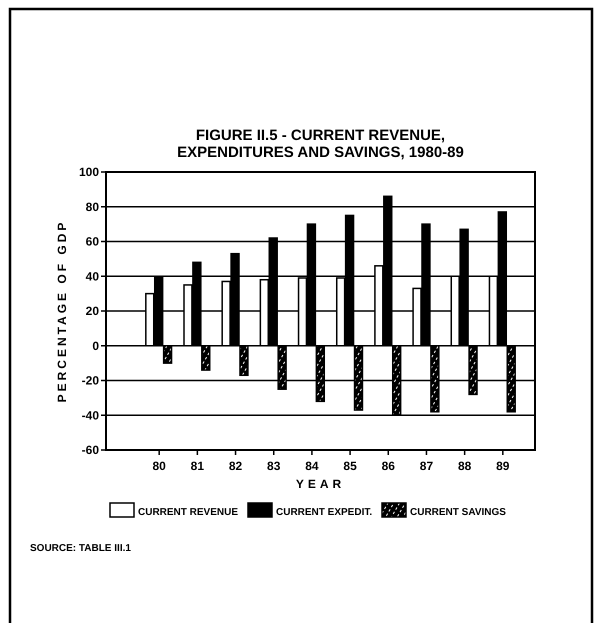 This screenshot has width=598, height=623. I want to click on y-tick-label: -60, so click(91, 450).